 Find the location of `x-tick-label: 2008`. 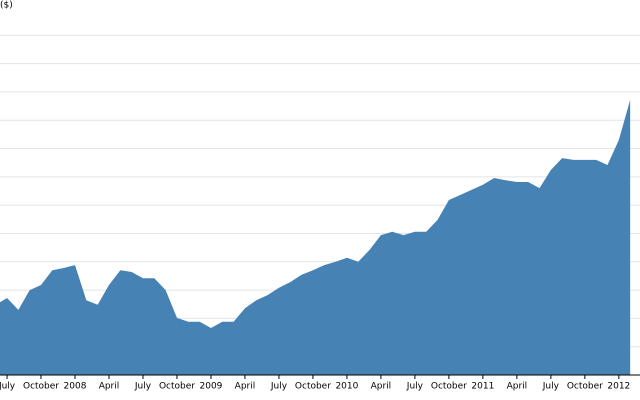

x-tick-label: 2008 is located at coordinates (75, 387).